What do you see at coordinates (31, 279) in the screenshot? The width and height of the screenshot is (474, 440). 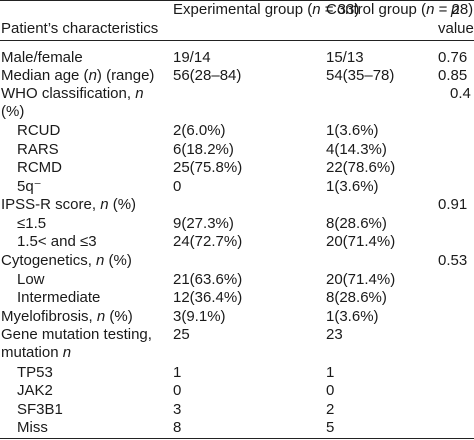 I see `row-label: Low` at bounding box center [31, 279].